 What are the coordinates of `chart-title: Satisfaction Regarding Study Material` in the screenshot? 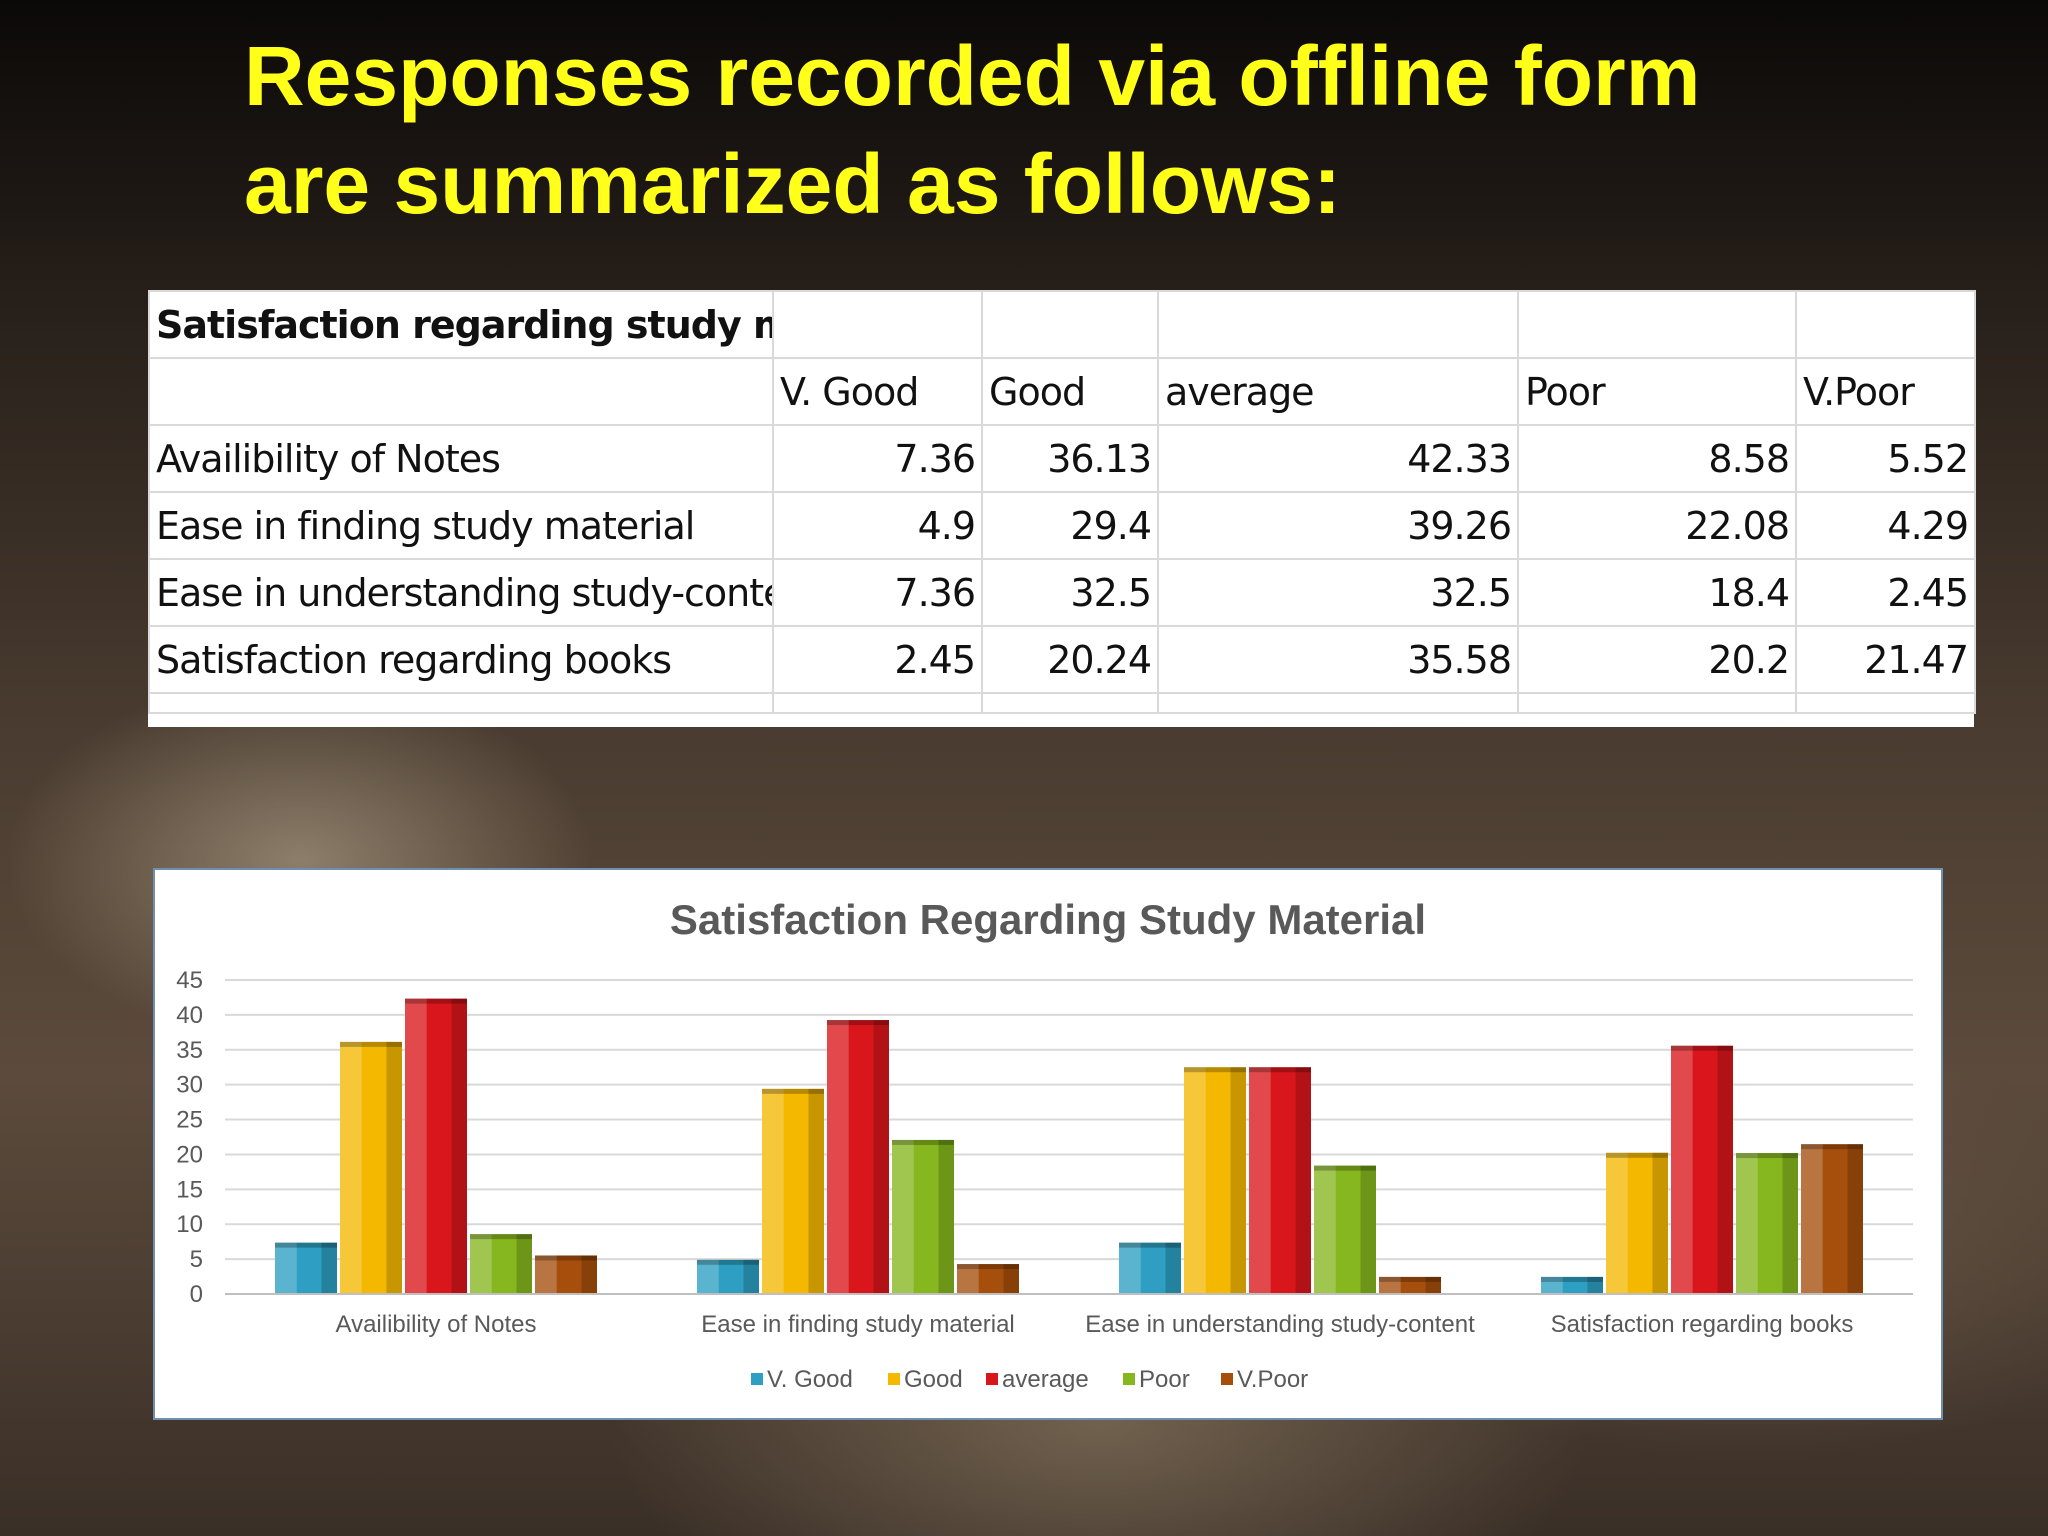 It's located at (1048, 919).